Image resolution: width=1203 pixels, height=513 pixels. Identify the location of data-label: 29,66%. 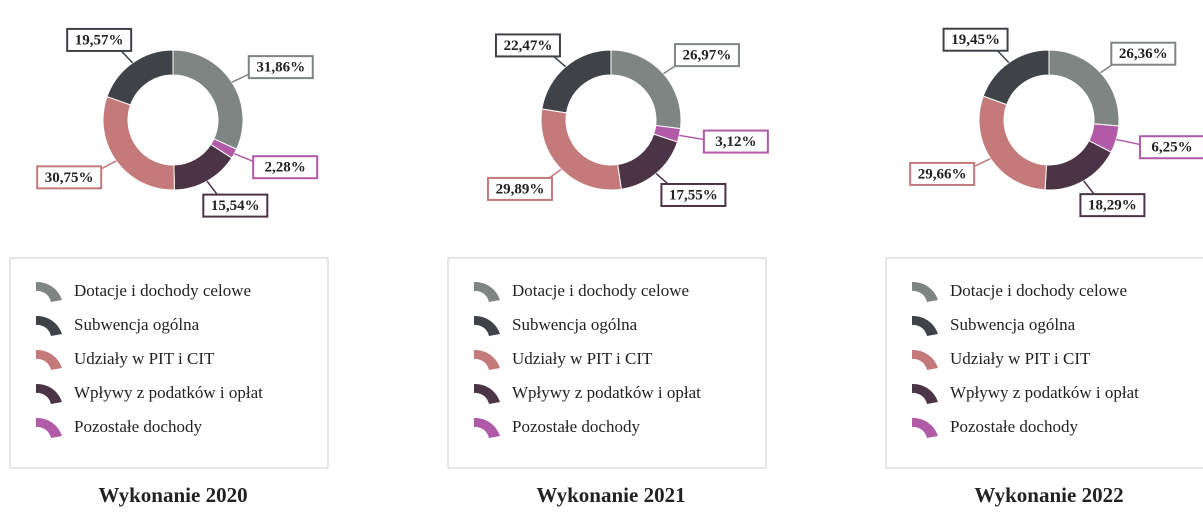
(942, 174).